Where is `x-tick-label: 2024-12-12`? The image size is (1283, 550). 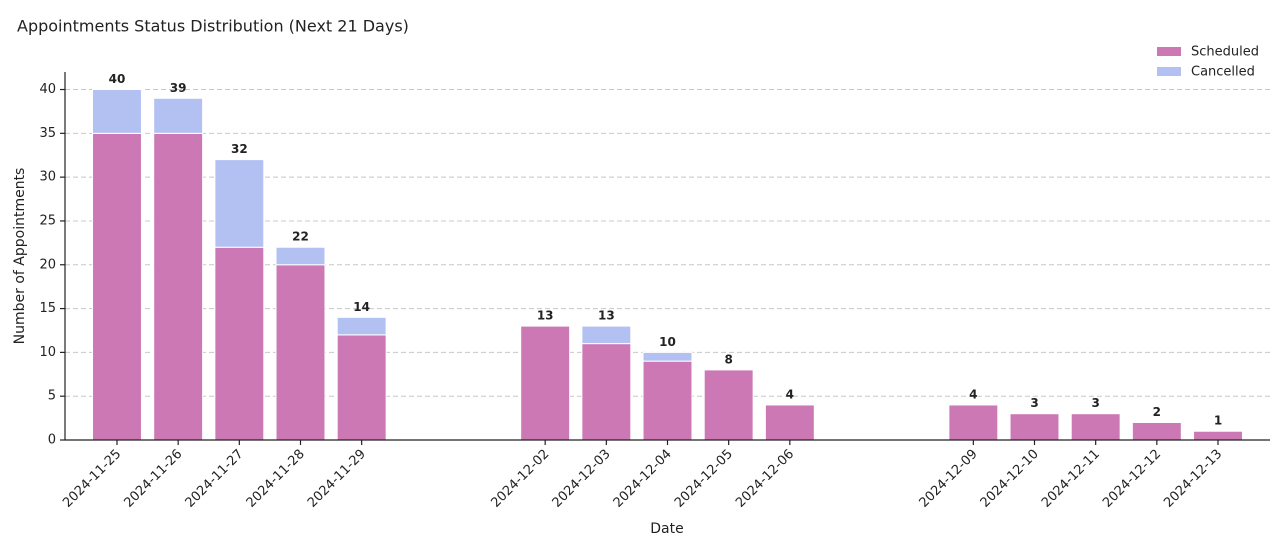 x-tick-label: 2024-12-12 is located at coordinates (1132, 479).